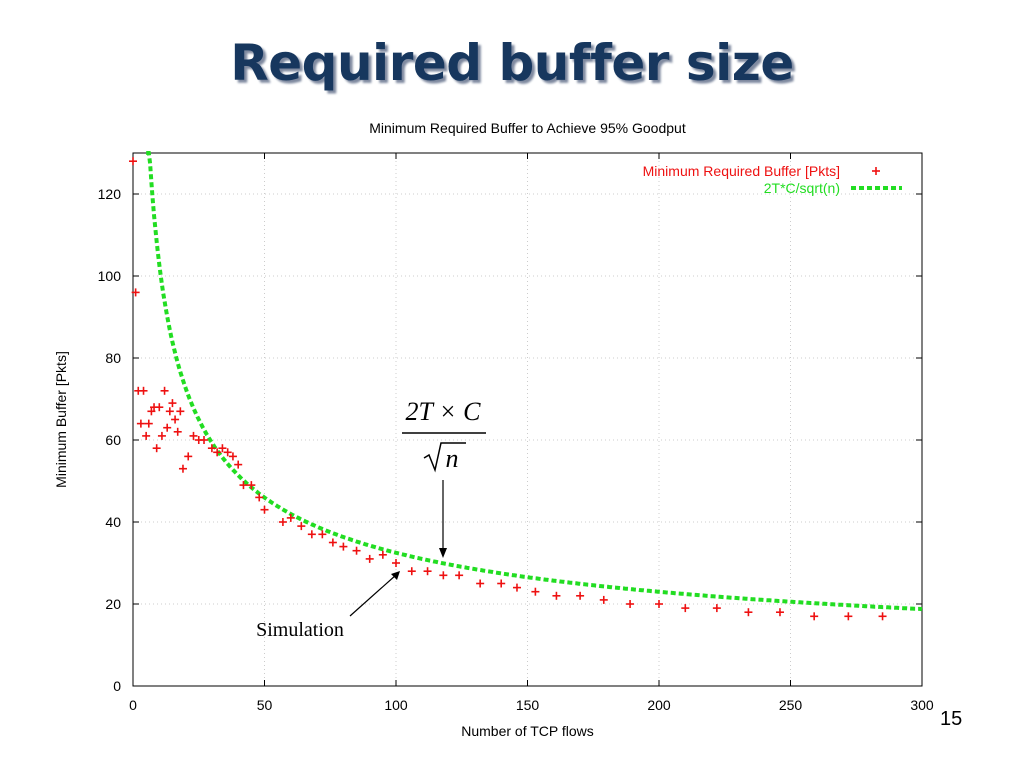  I want to click on x-tick-label: 250, so click(791, 705).